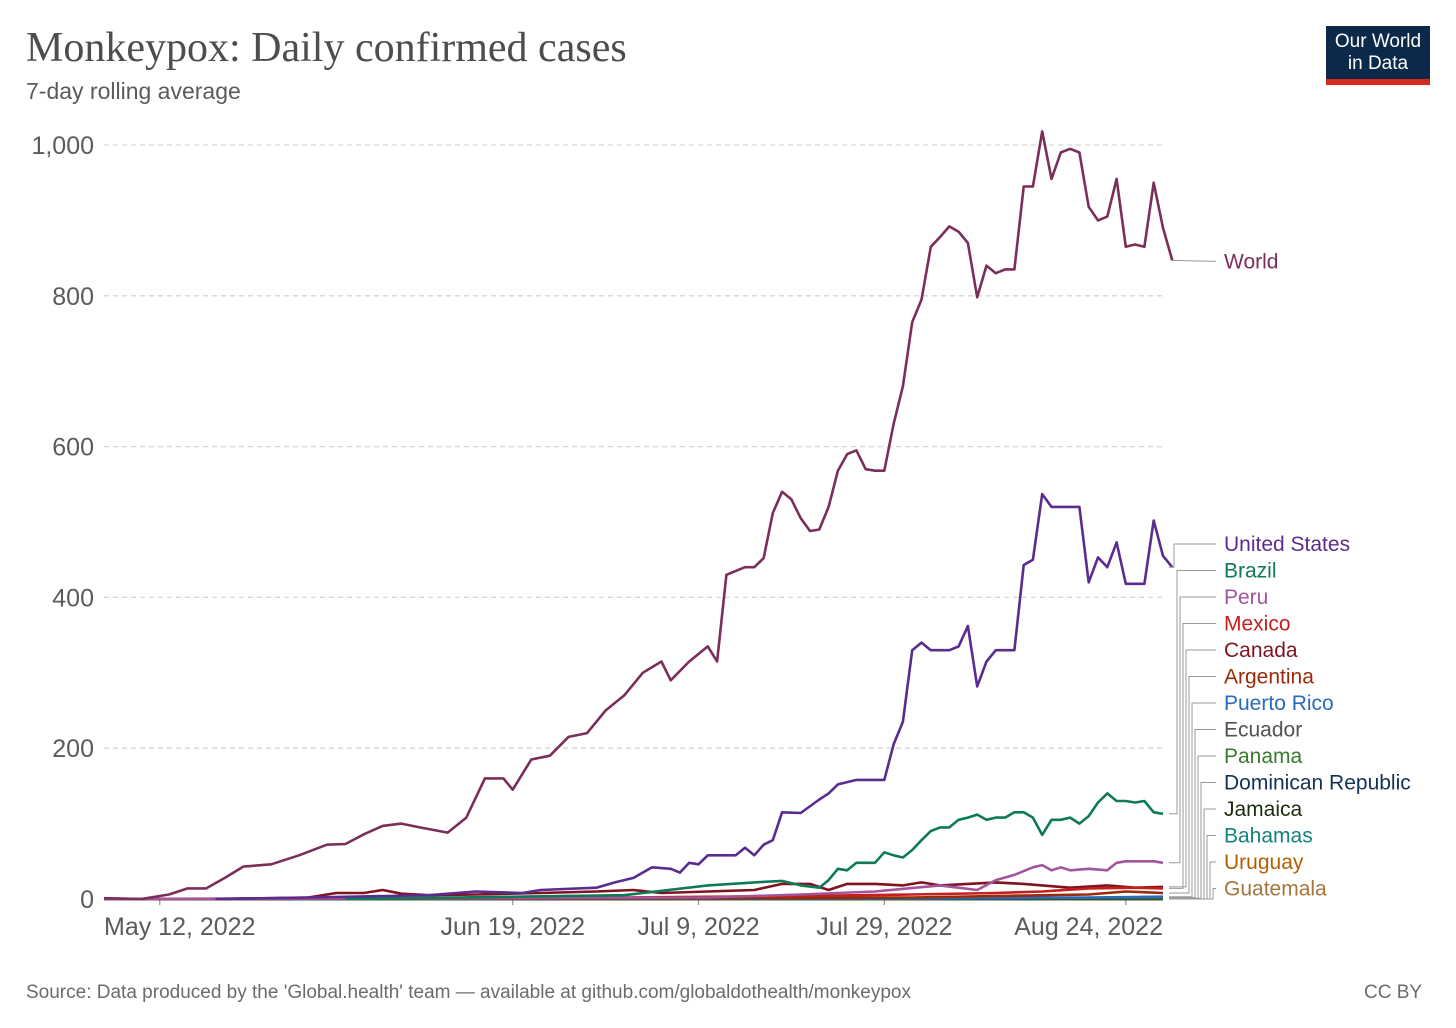 This screenshot has height=1028, width=1456. What do you see at coordinates (1261, 650) in the screenshot?
I see `legend-label-canada: Canada` at bounding box center [1261, 650].